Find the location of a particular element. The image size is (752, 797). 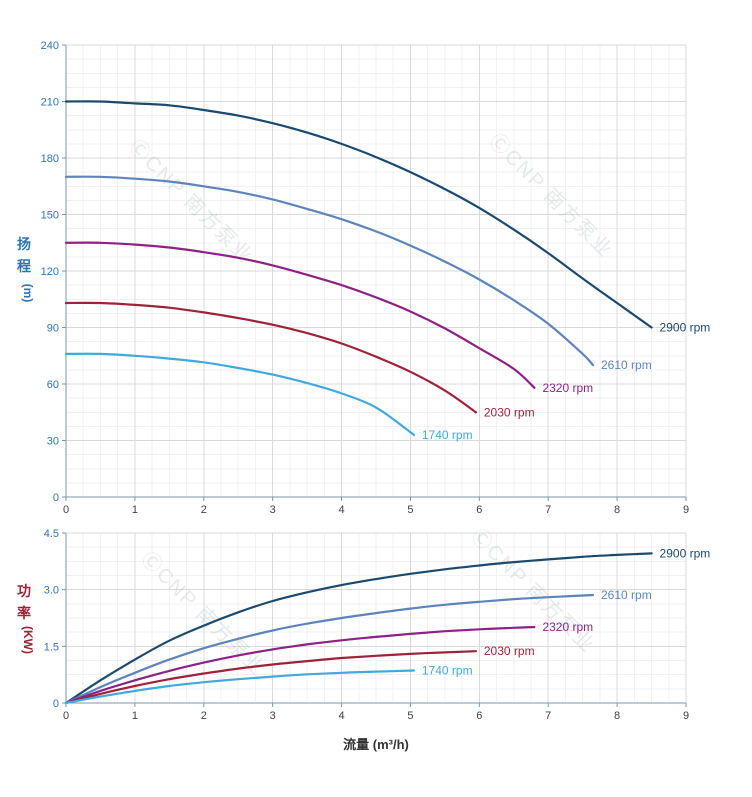

y-axis-title-part: 程 is located at coordinates (24, 266).